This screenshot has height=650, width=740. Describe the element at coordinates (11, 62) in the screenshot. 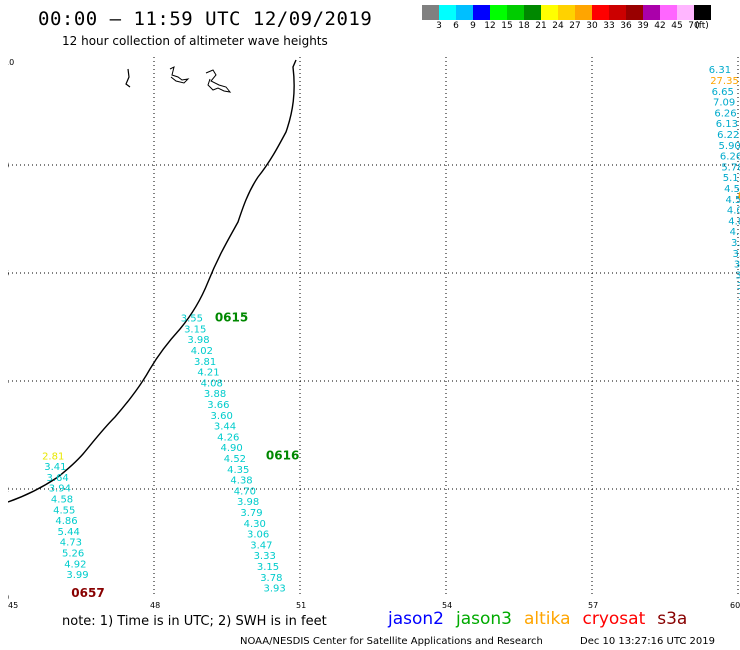

I see `y-tick-label: 10` at that location.